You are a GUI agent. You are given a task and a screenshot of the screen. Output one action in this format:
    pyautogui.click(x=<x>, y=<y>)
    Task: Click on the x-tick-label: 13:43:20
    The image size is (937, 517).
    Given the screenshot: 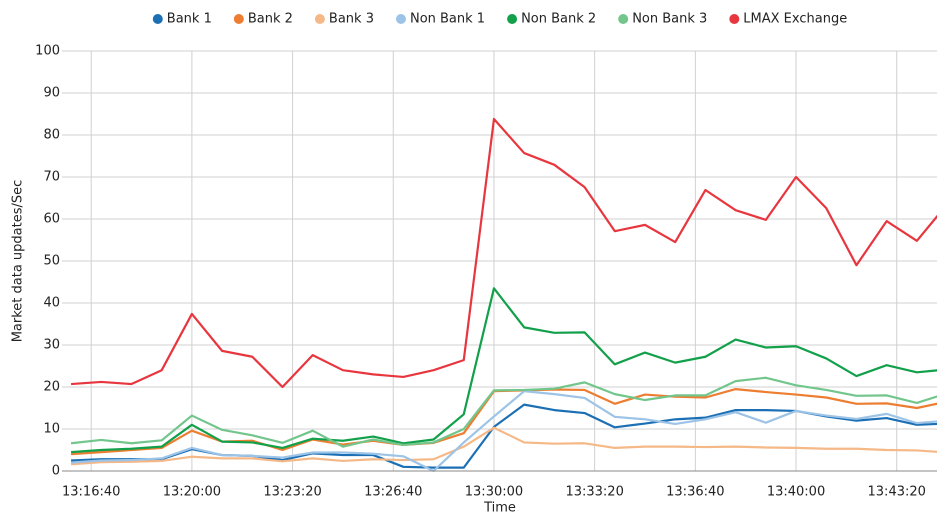 What is the action you would take?
    pyautogui.click(x=897, y=492)
    